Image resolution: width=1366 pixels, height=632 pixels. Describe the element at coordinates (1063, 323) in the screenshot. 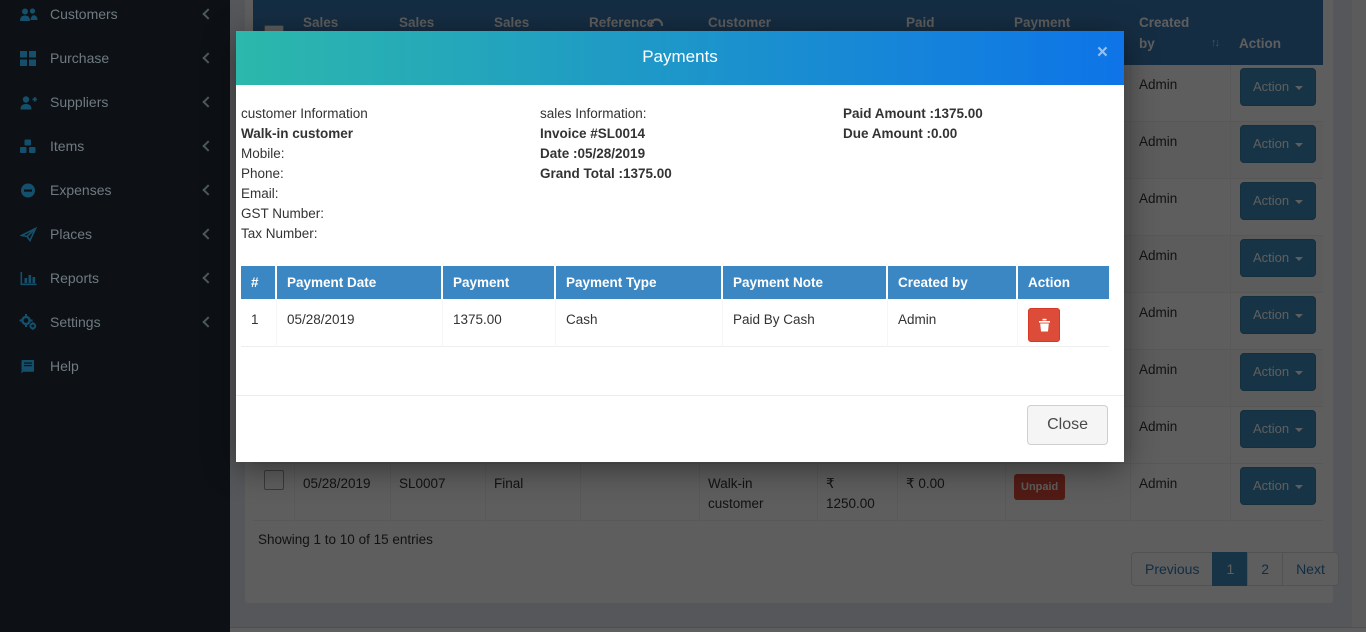

I see `payment-row-action` at that location.